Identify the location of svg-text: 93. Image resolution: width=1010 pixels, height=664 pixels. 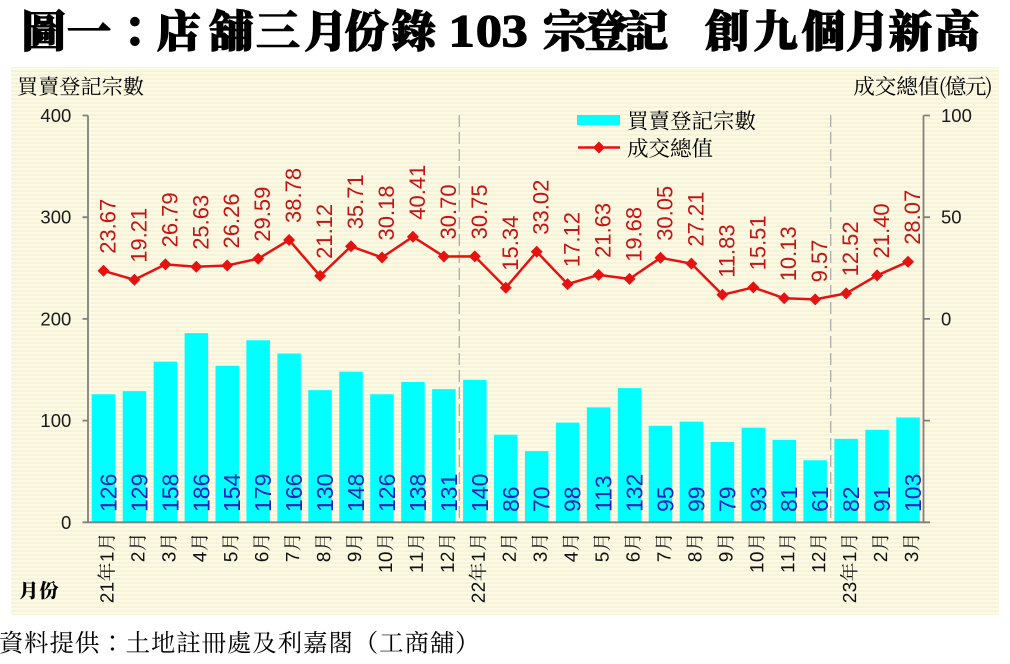
(758, 499).